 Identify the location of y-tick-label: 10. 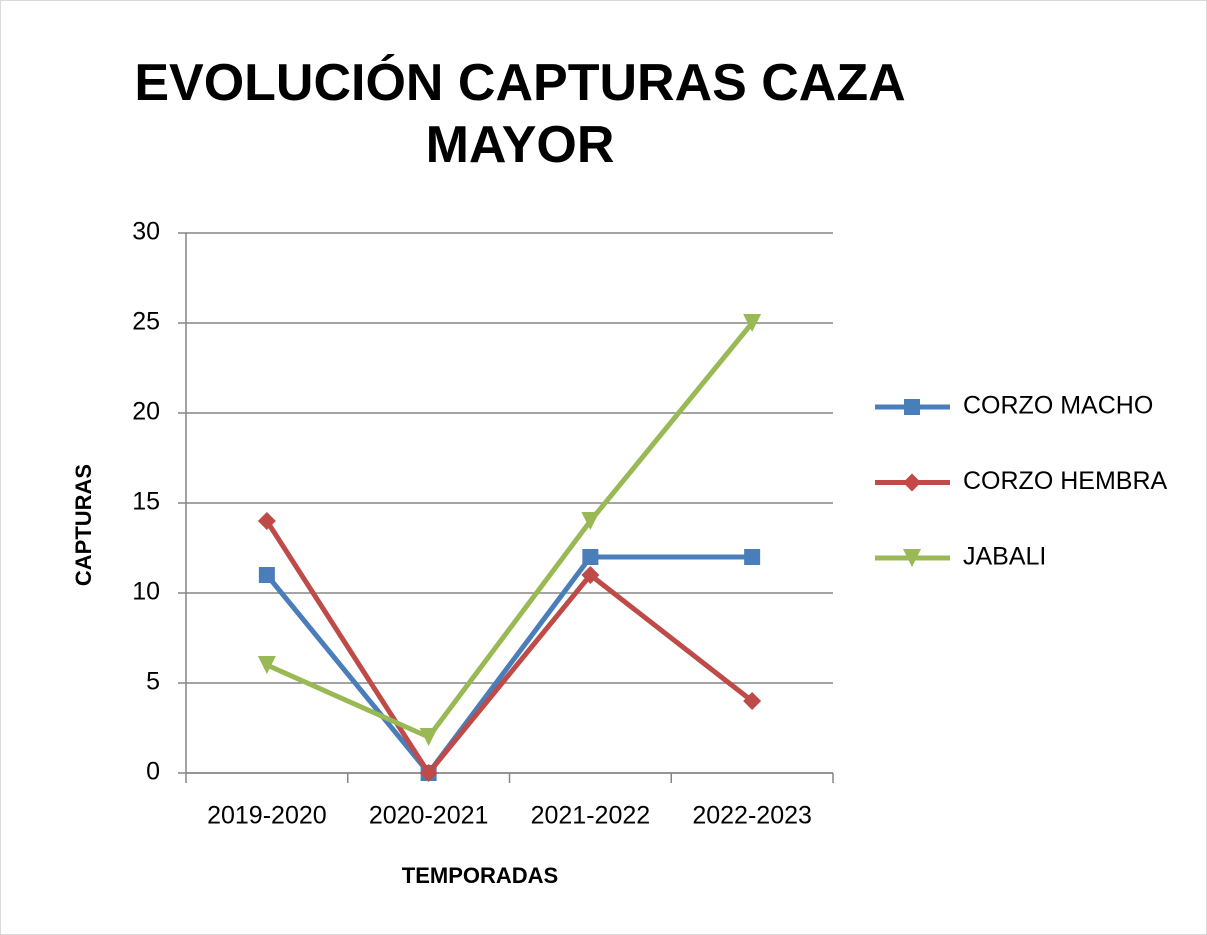
(146, 592).